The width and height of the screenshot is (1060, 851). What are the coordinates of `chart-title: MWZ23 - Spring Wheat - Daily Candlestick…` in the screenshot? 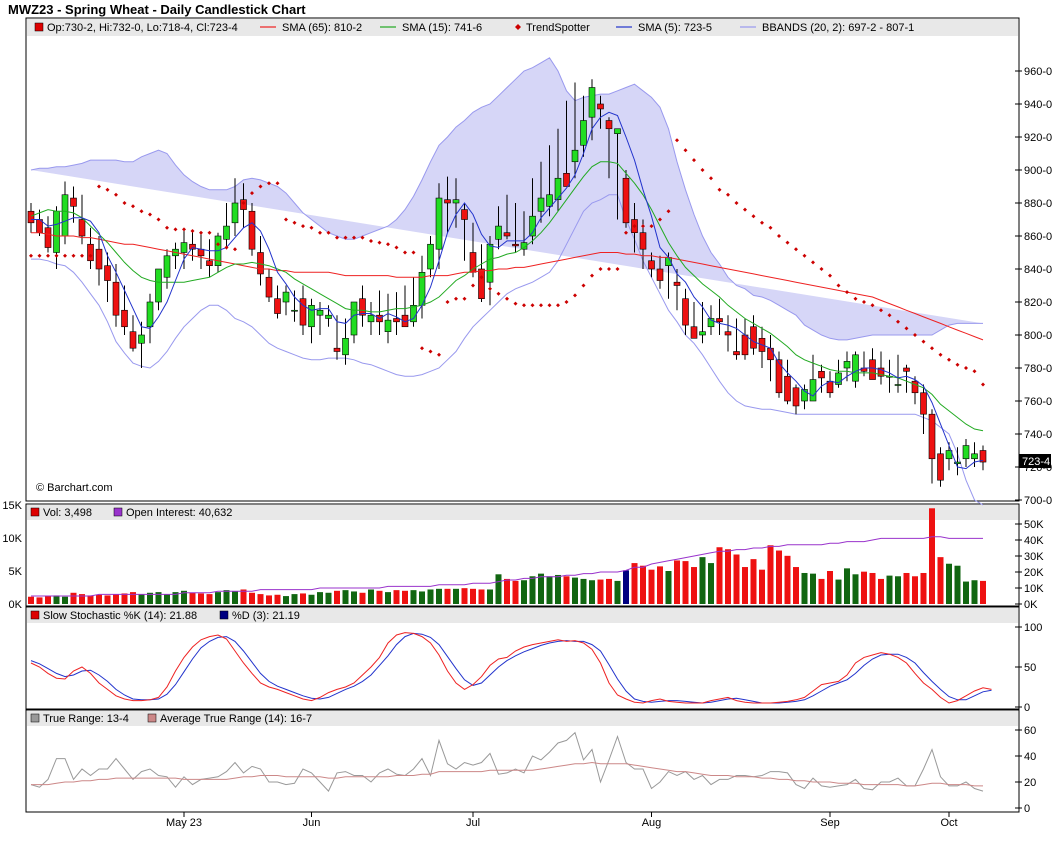 It's located at (157, 9).